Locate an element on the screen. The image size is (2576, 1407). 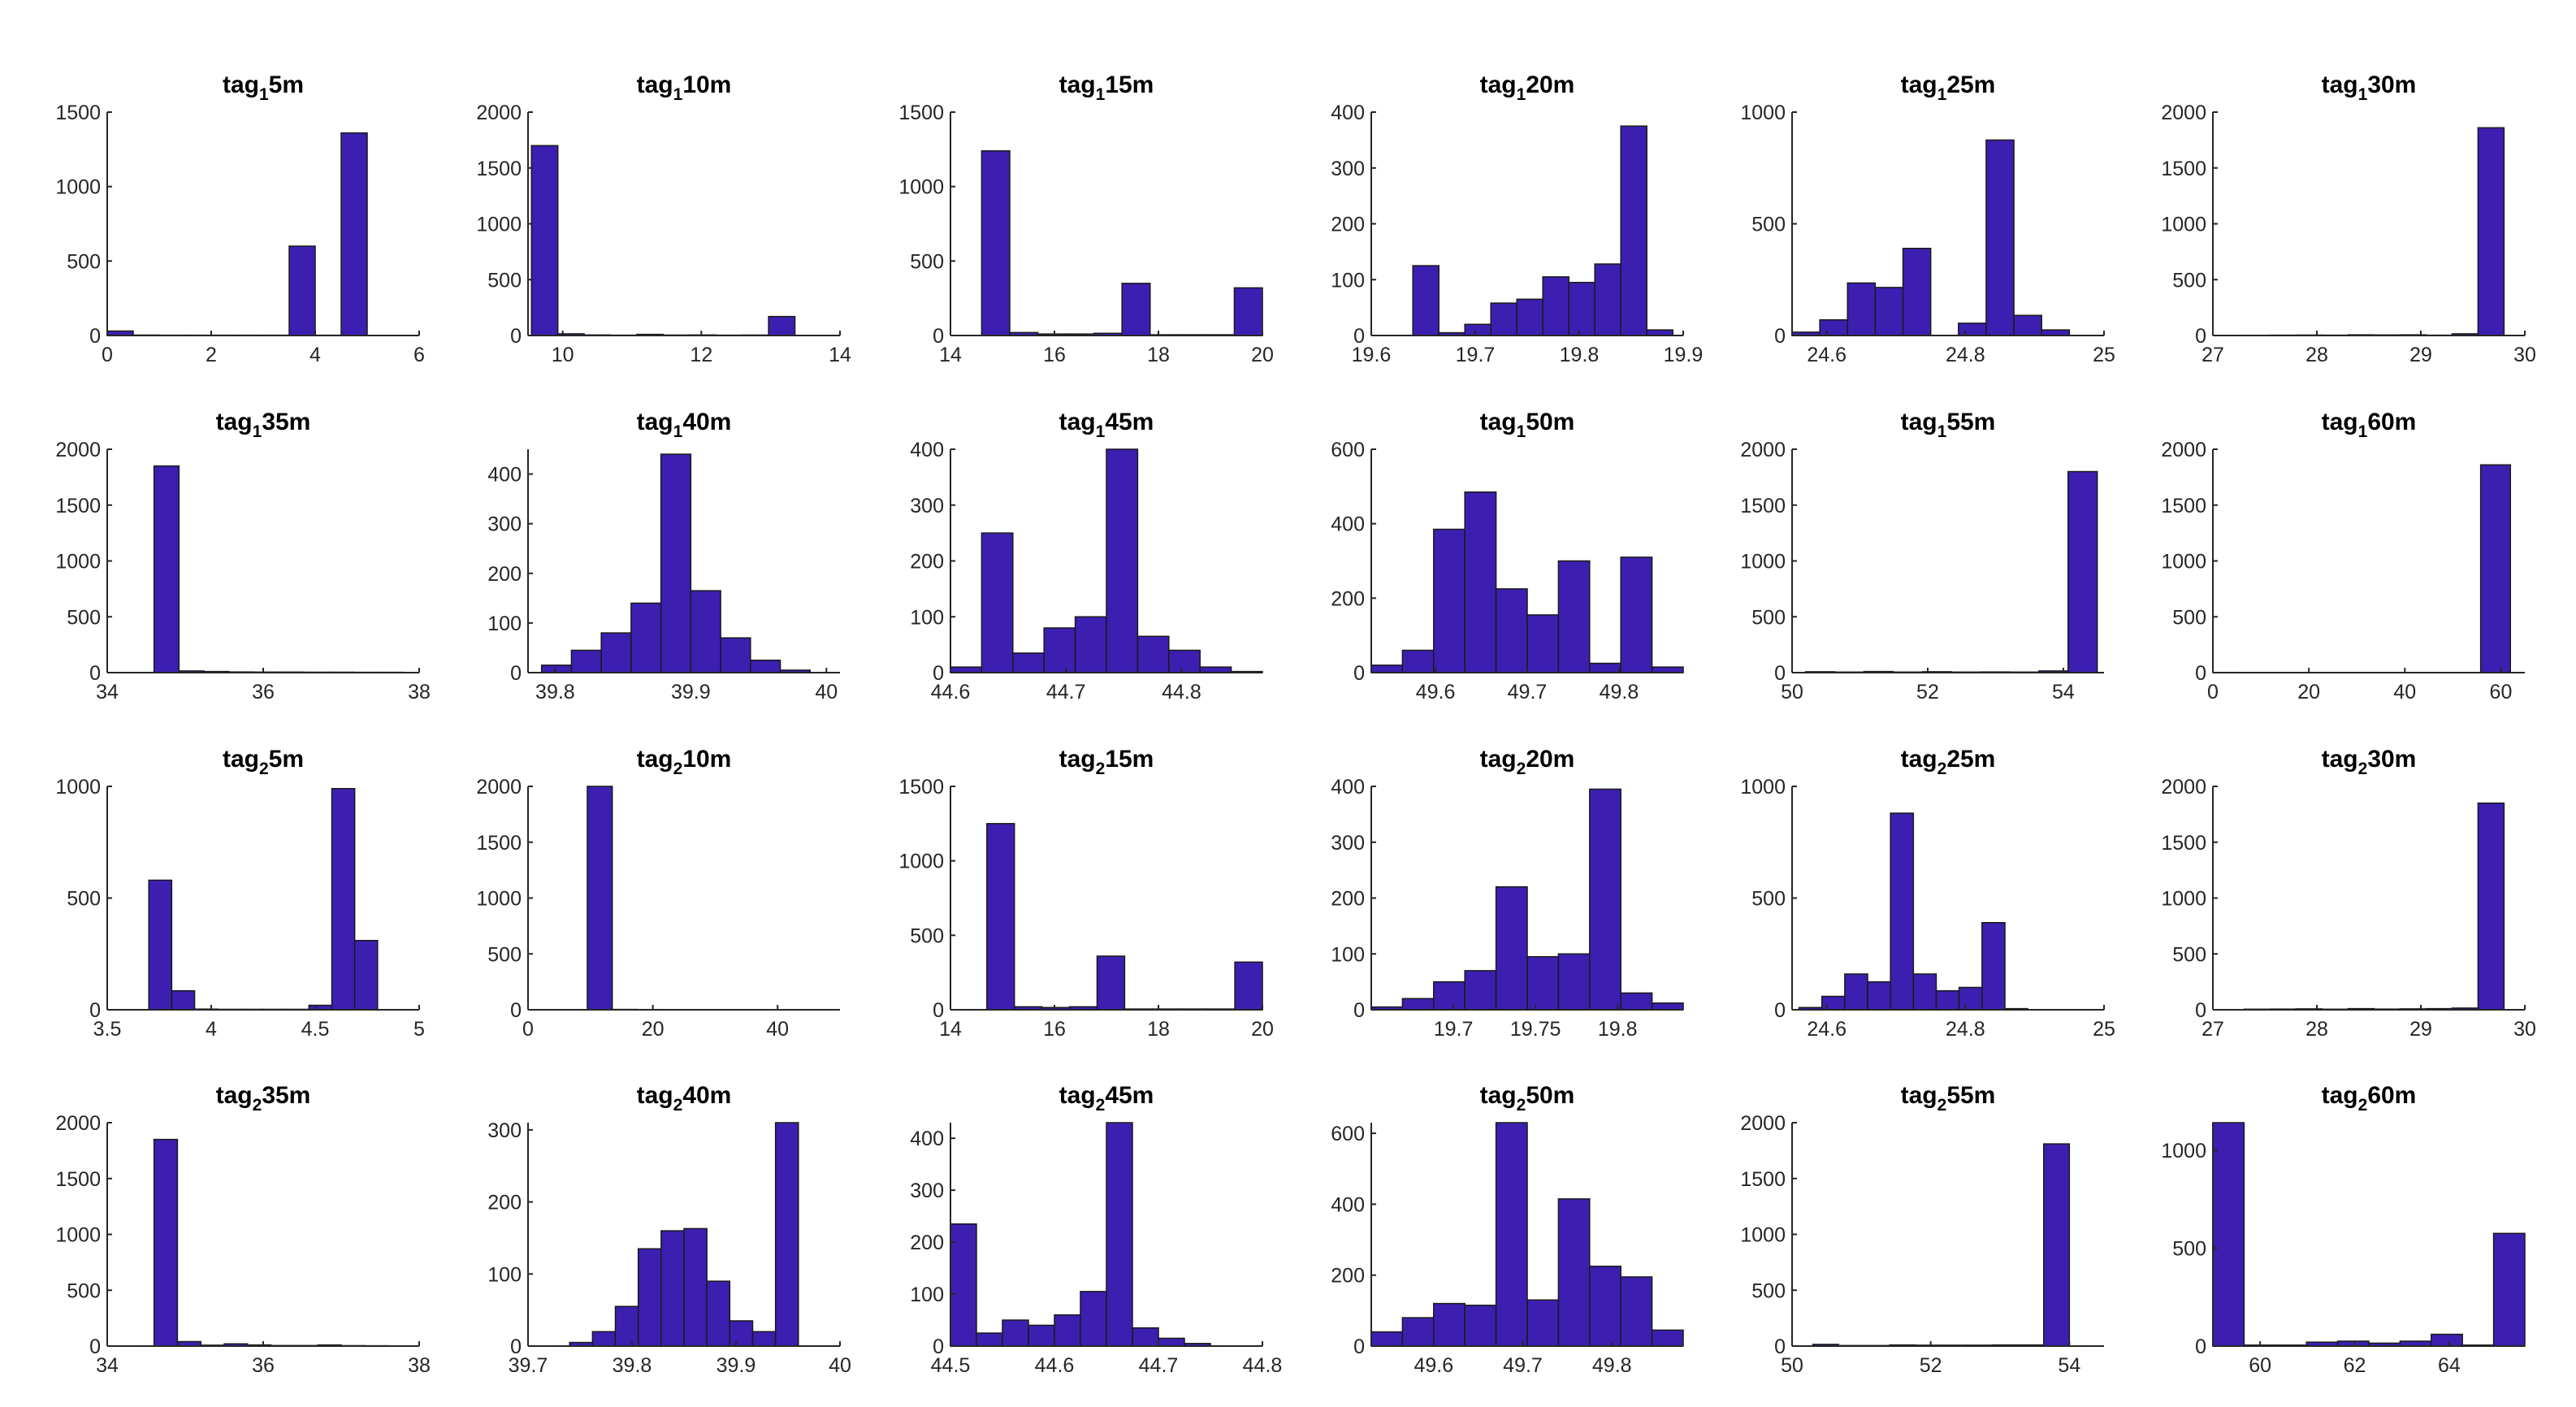
histogram-panel: 34 36 38 0 500 1000 1500 2000 tag235m is located at coordinates (243, 1229).